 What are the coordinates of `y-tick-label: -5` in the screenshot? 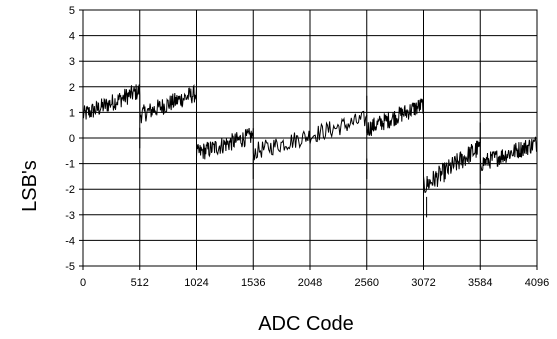 It's located at (70, 267).